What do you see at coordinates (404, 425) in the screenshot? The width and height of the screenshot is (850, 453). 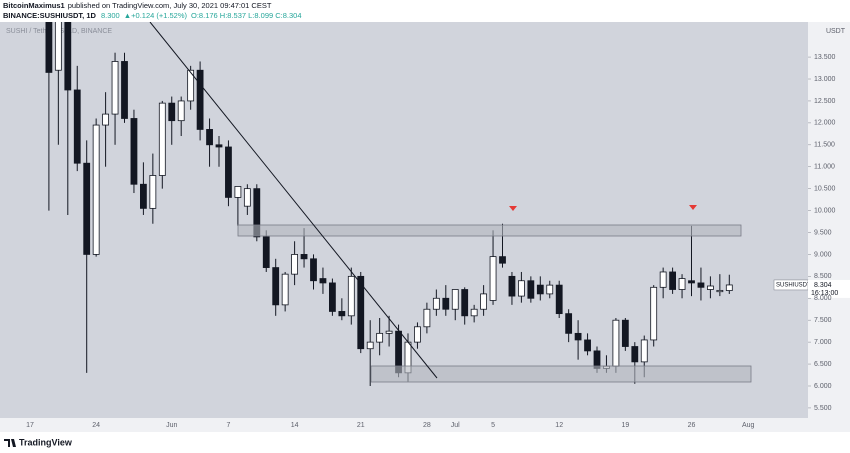 I see `time-axis-panel` at bounding box center [404, 425].